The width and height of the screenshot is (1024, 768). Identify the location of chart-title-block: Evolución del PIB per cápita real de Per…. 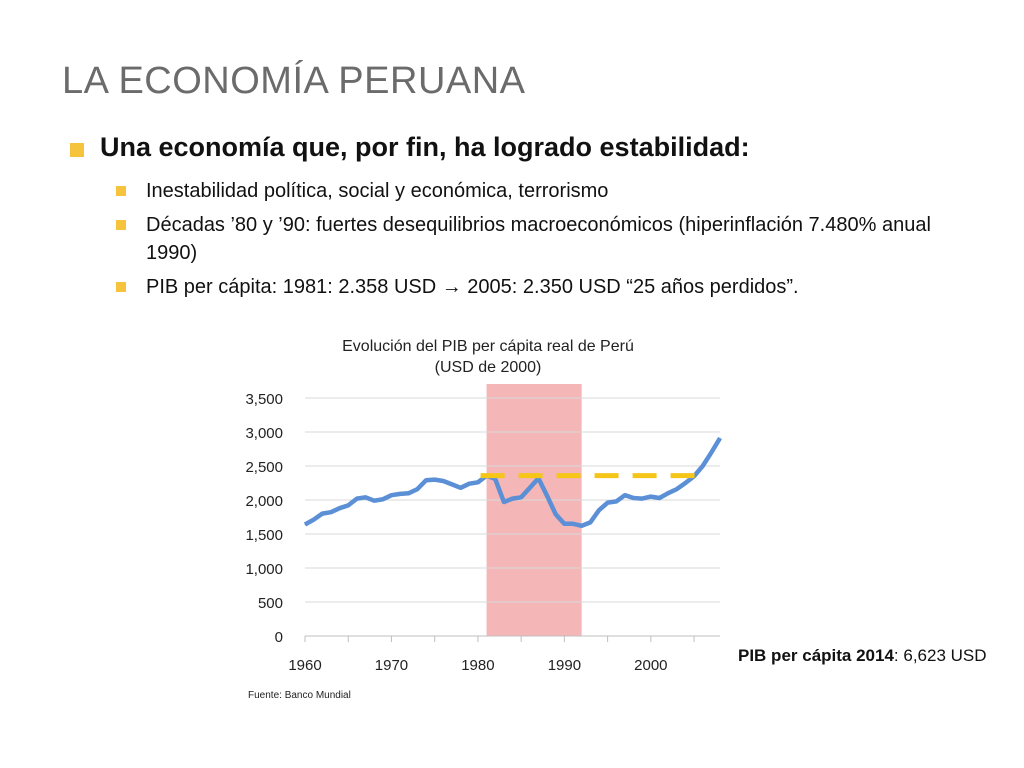
(488, 357).